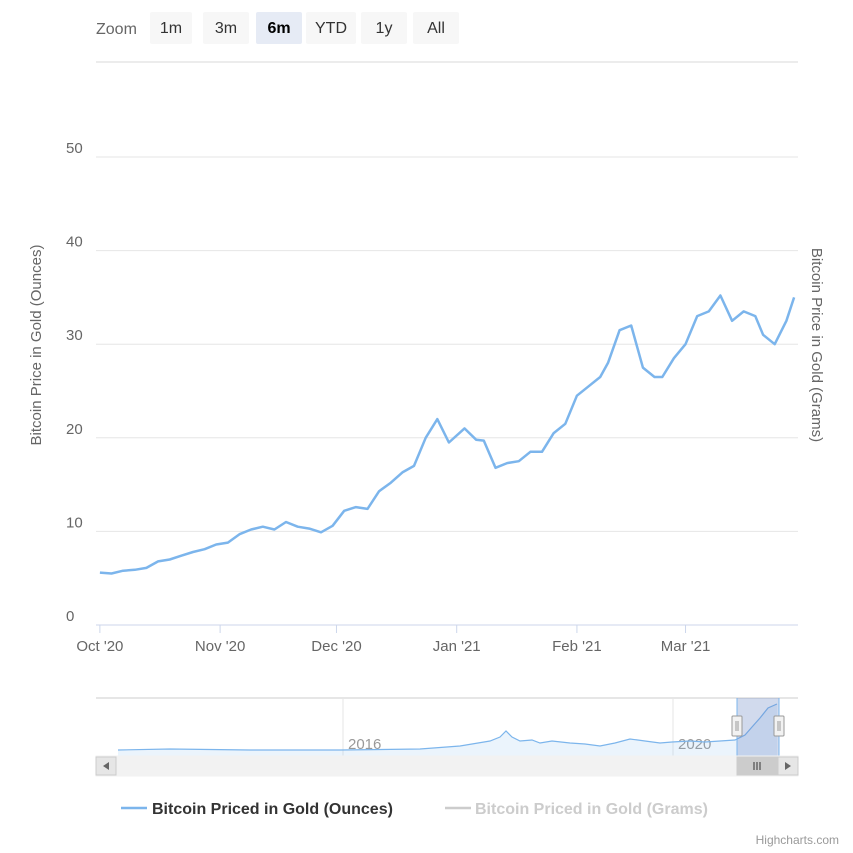  I want to click on legend-item-grams: Bitcoin Priced in Gold (Grams), so click(576, 809).